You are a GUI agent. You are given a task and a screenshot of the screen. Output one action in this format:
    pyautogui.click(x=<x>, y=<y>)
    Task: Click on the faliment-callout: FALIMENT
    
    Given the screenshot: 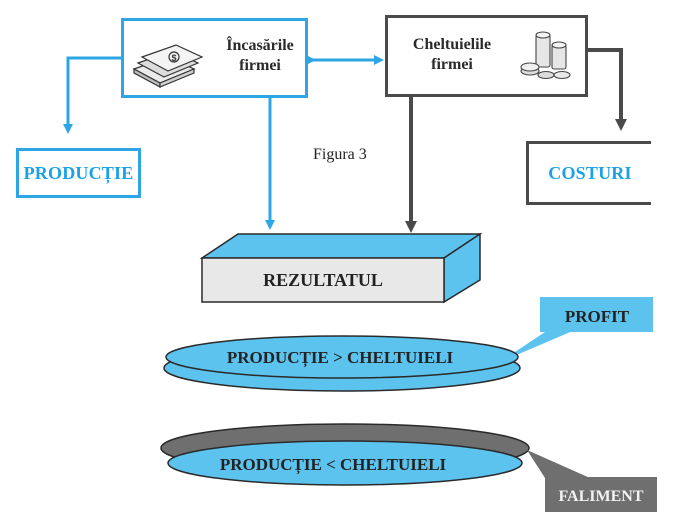 What is the action you would take?
    pyautogui.click(x=592, y=481)
    